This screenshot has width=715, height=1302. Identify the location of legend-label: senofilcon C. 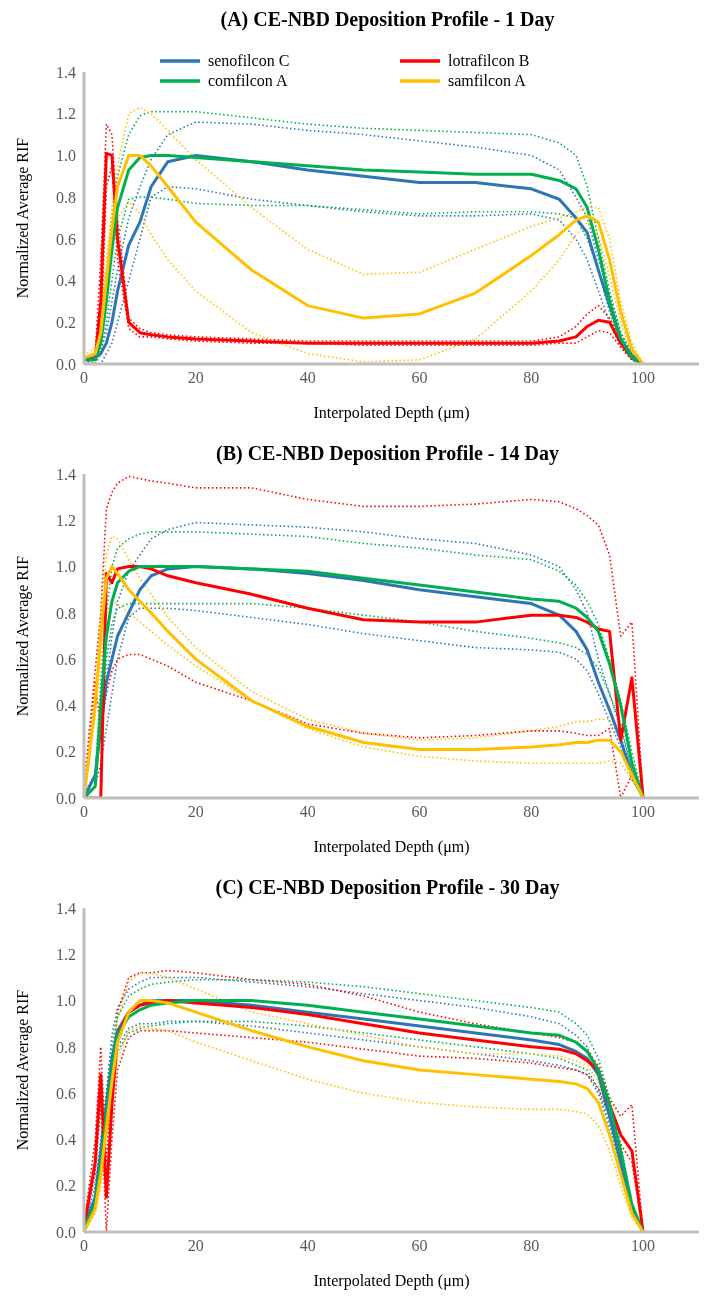
(249, 61).